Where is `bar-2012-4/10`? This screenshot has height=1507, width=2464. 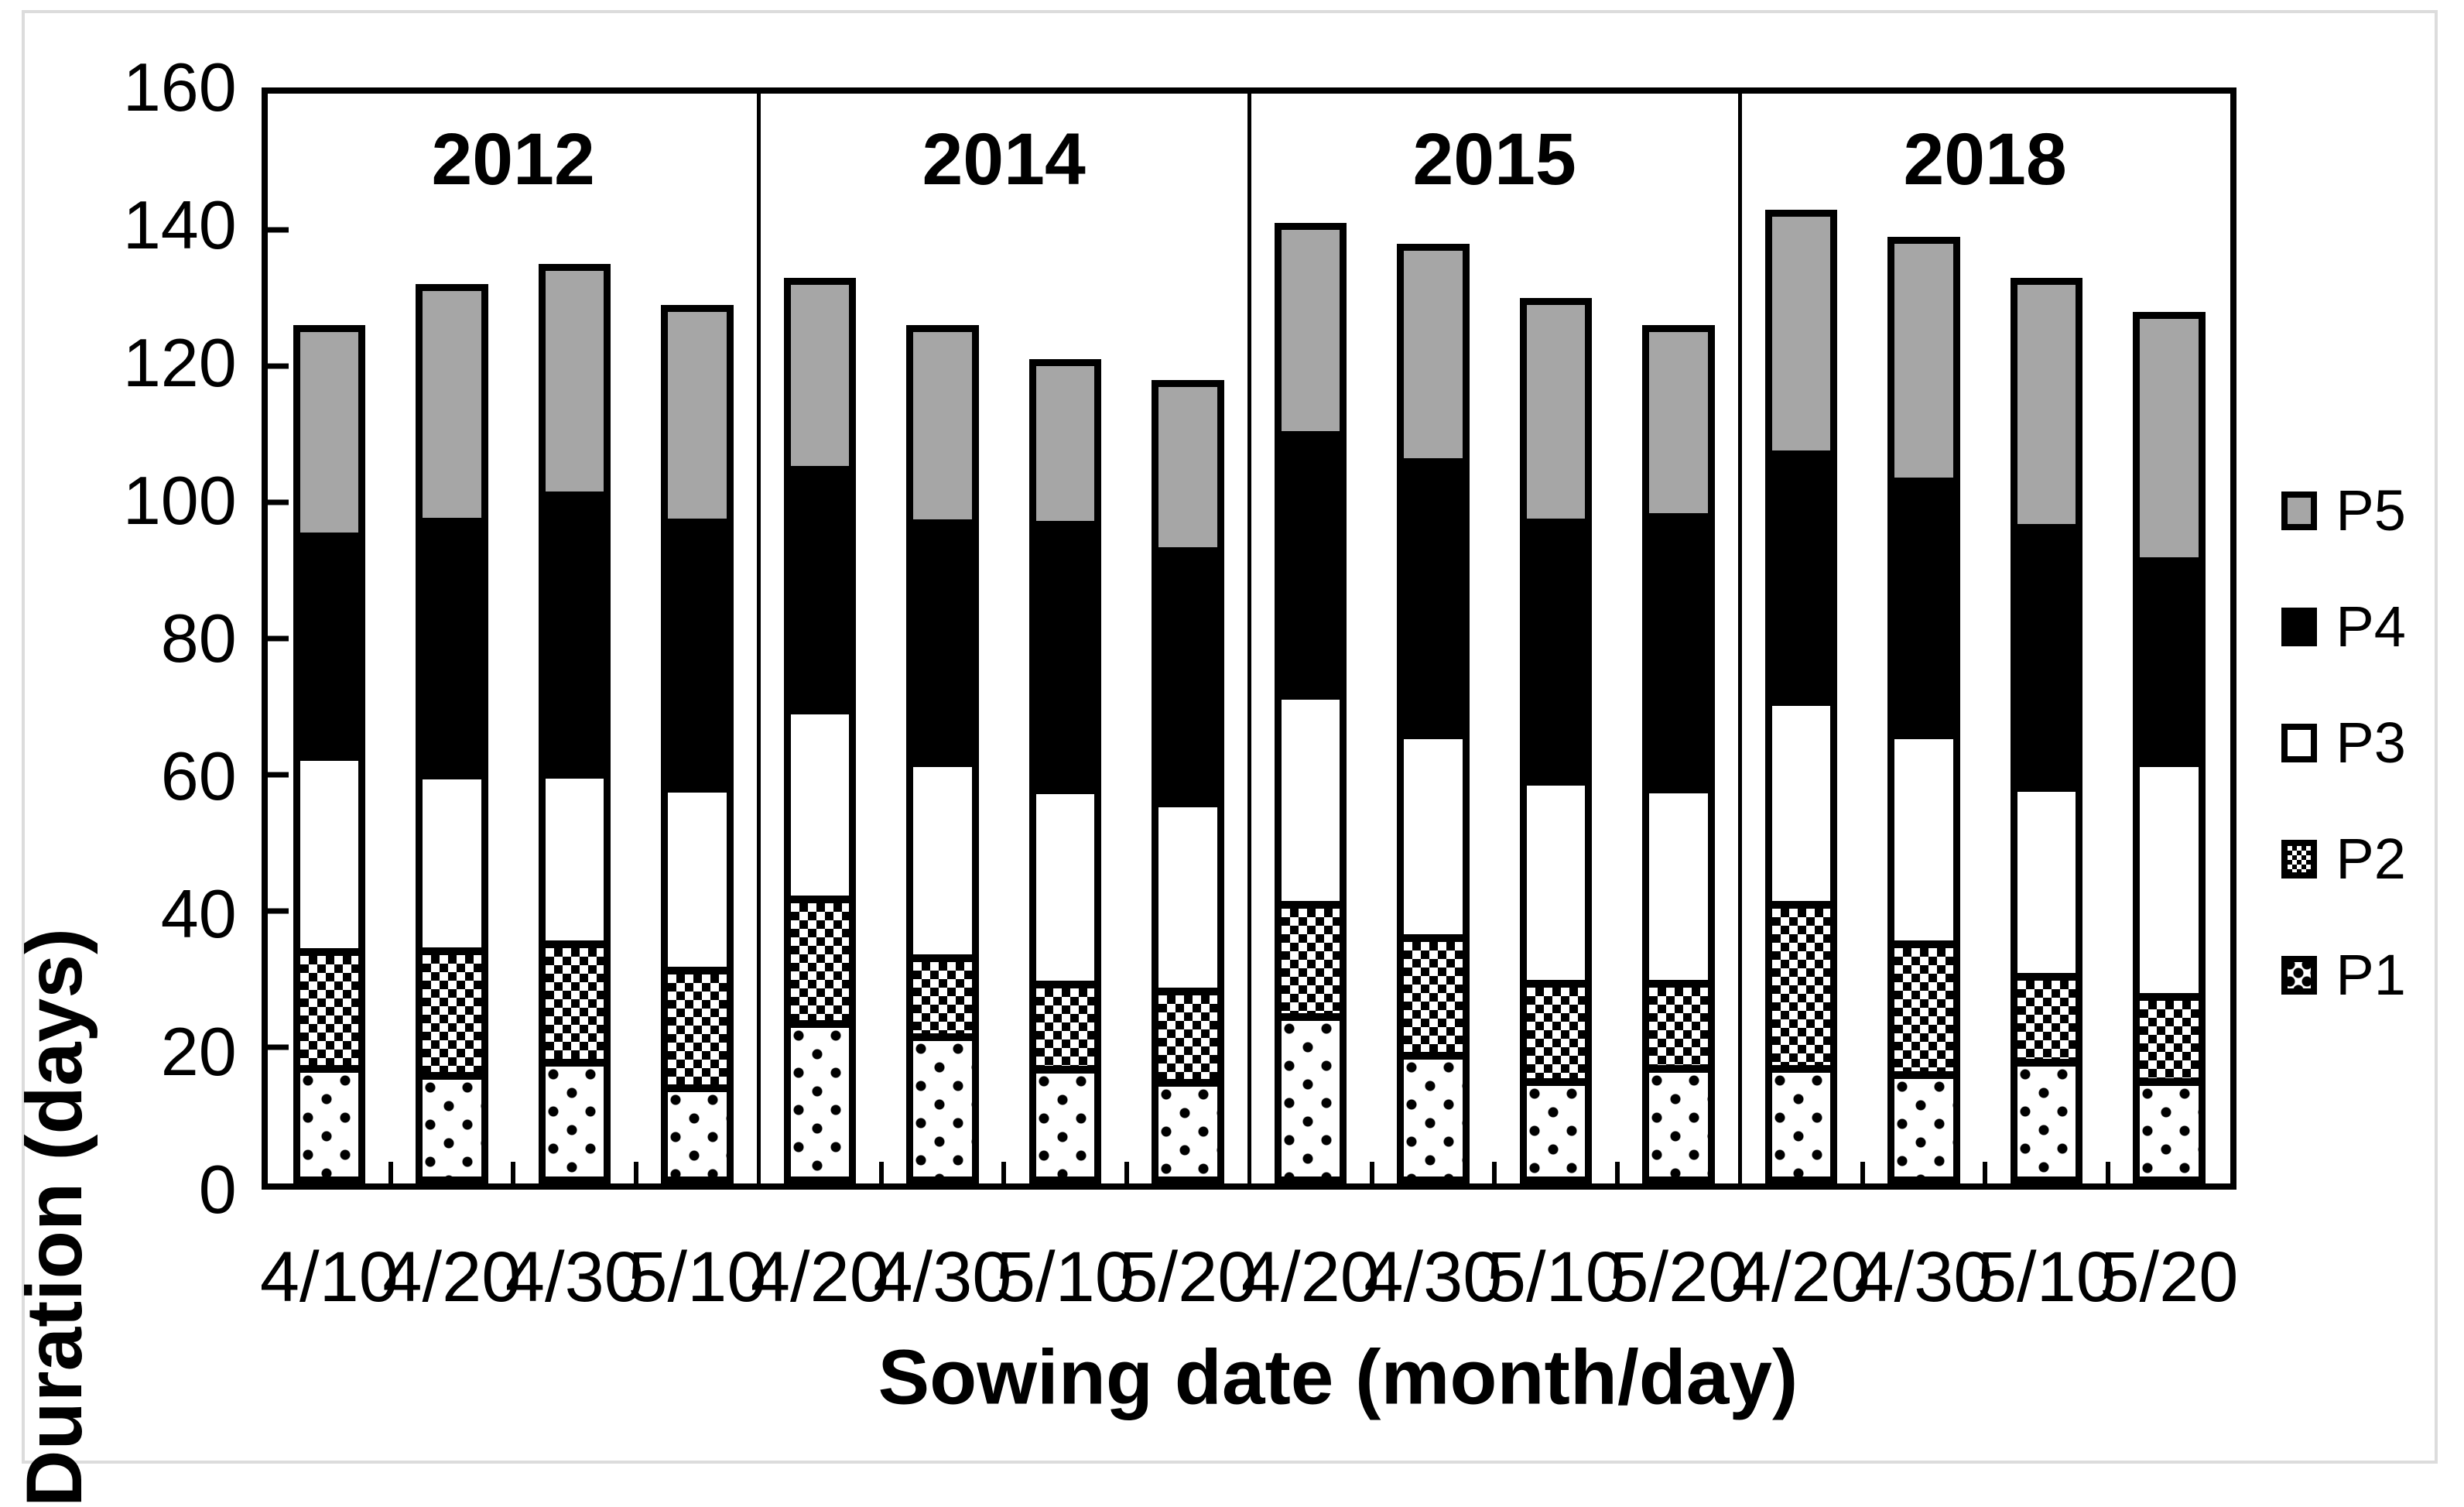
bar-2012-4/10 is located at coordinates (329, 754).